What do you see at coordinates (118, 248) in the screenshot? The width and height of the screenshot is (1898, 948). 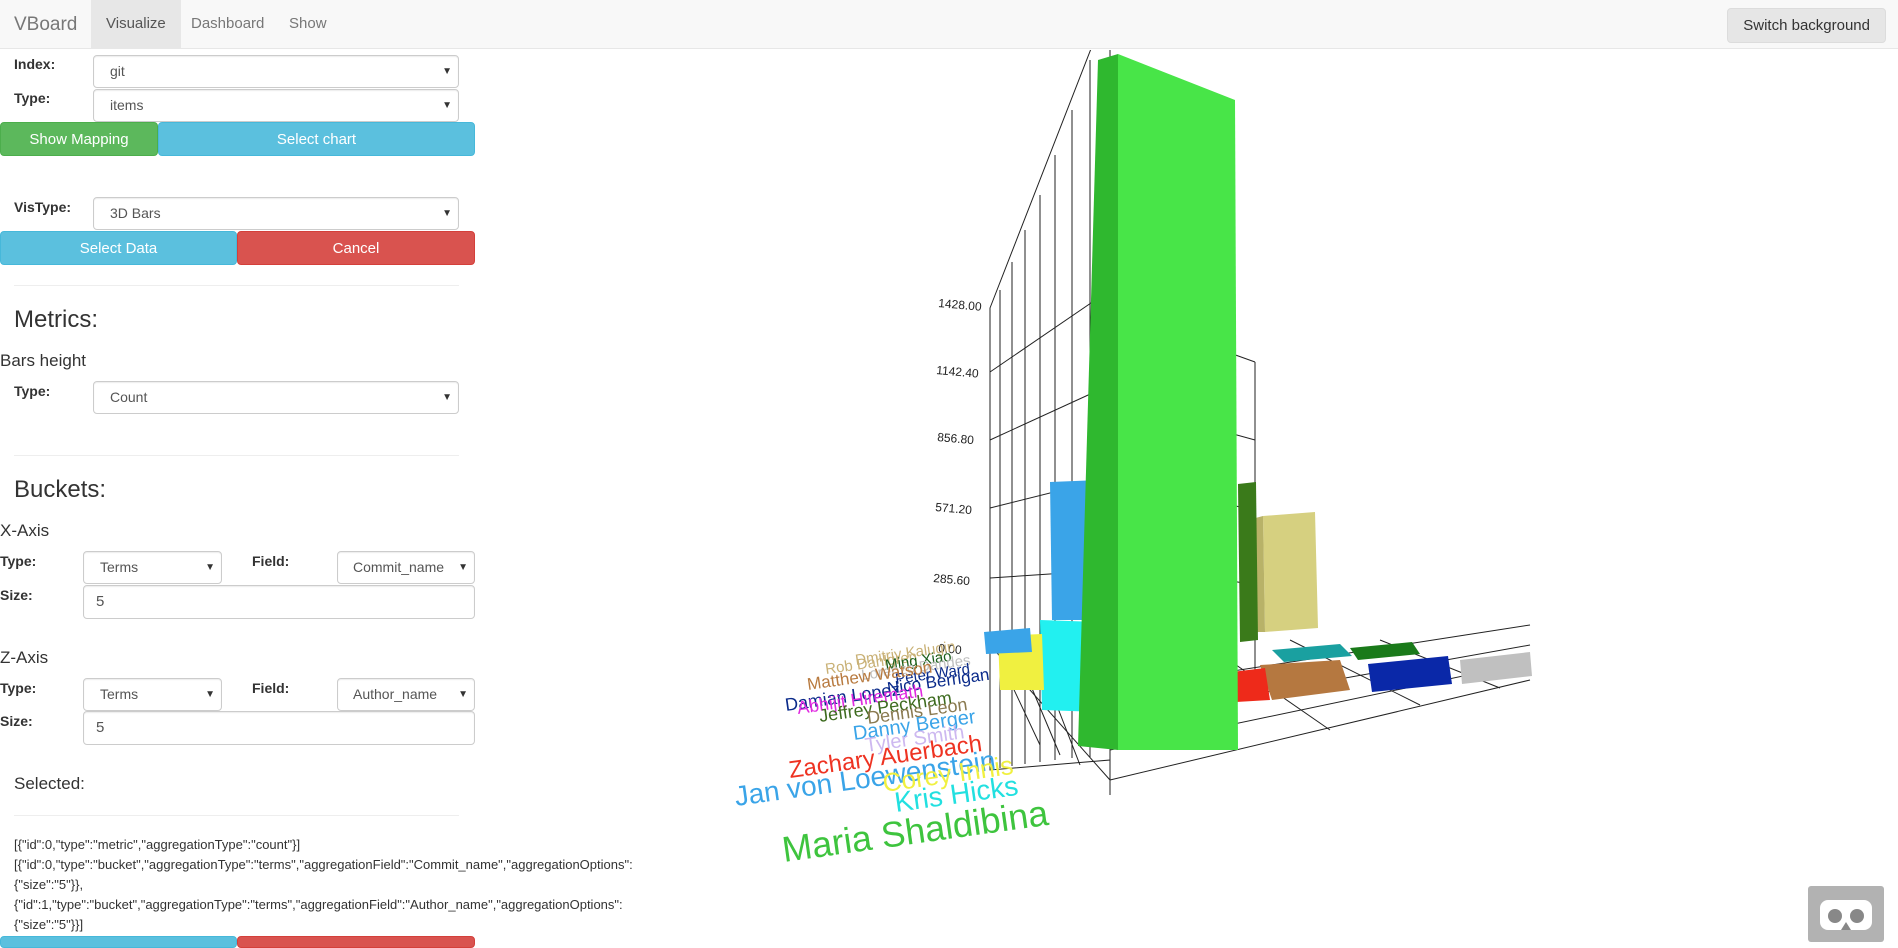 I see `select-data-button: Select Data` at bounding box center [118, 248].